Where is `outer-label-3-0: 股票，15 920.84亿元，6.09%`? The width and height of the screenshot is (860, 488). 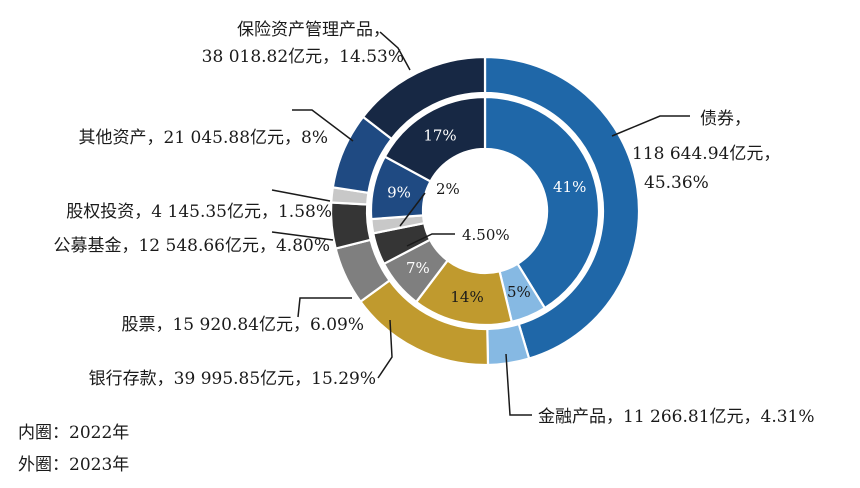
outer-label-3-0: 股票，15 920.84亿元，6.09% is located at coordinates (242, 325).